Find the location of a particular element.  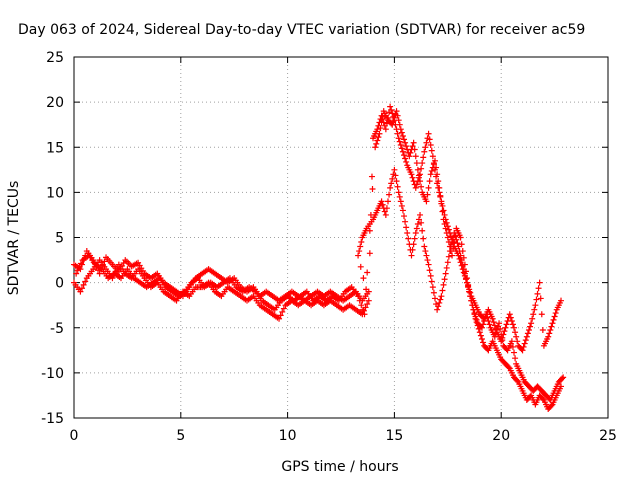

y-tick-label: -15 is located at coordinates (52, 419).